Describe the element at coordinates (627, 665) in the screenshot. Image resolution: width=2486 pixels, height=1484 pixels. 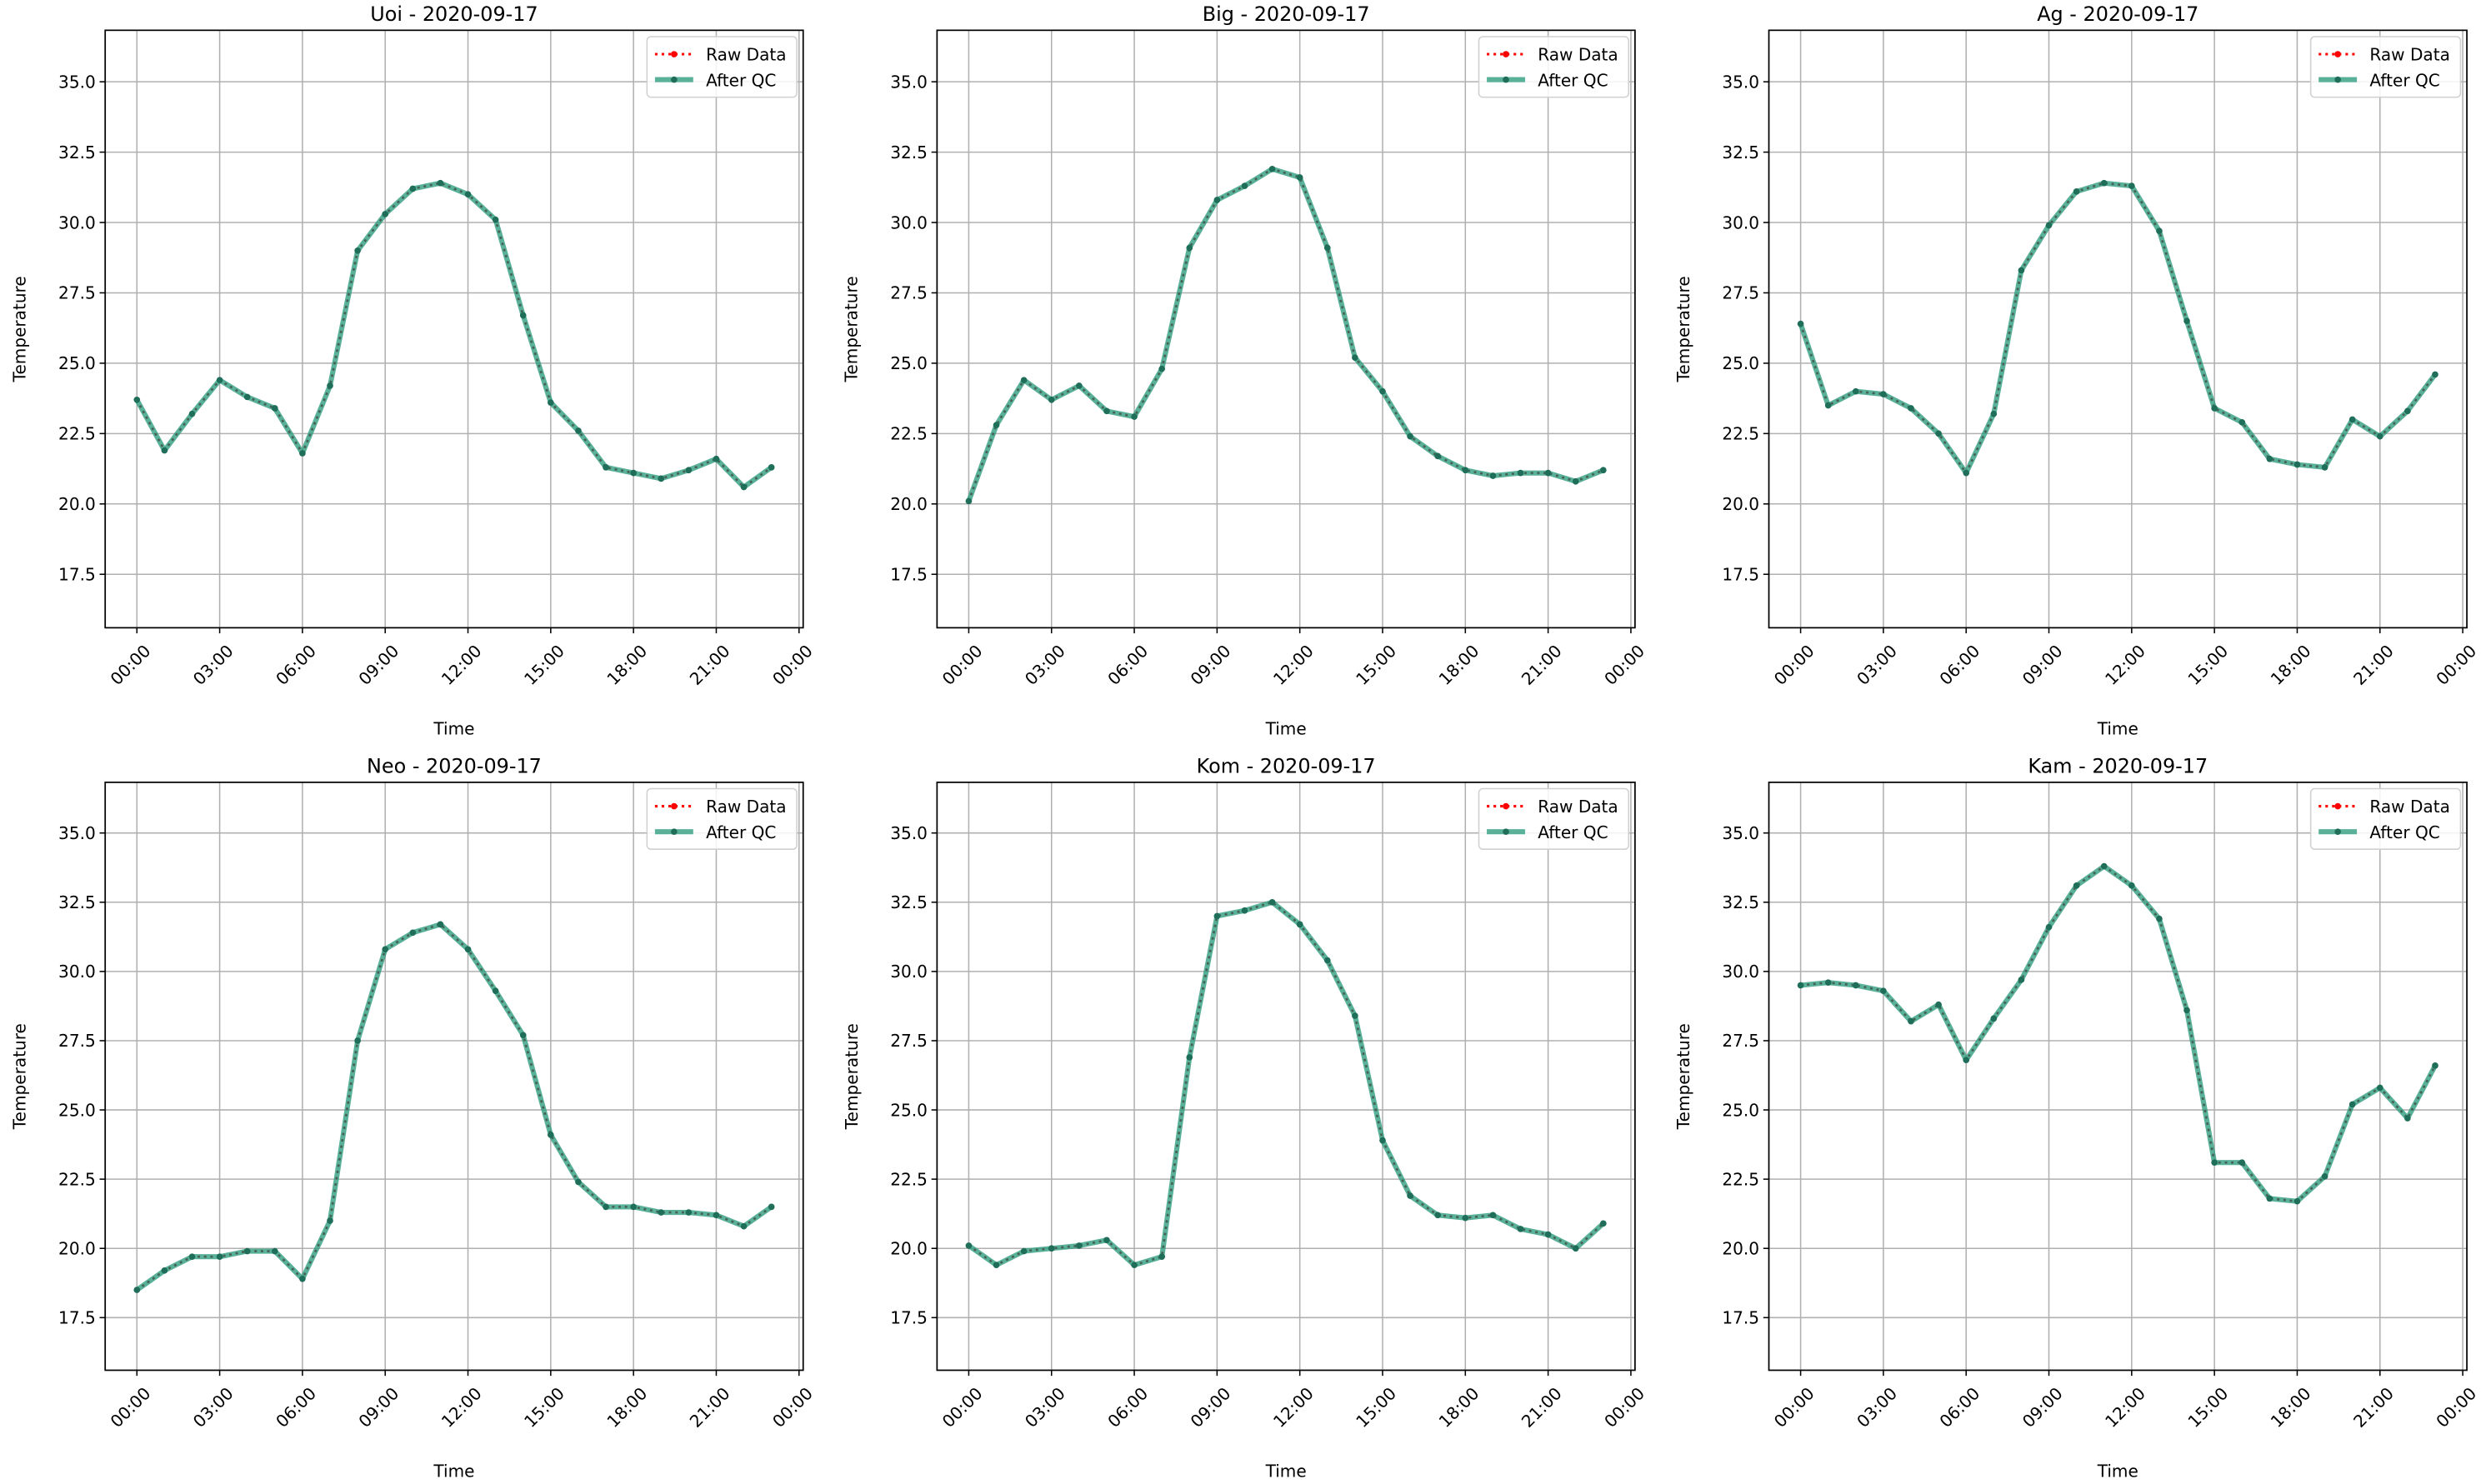
I see `x-tick-label: 18:00` at that location.